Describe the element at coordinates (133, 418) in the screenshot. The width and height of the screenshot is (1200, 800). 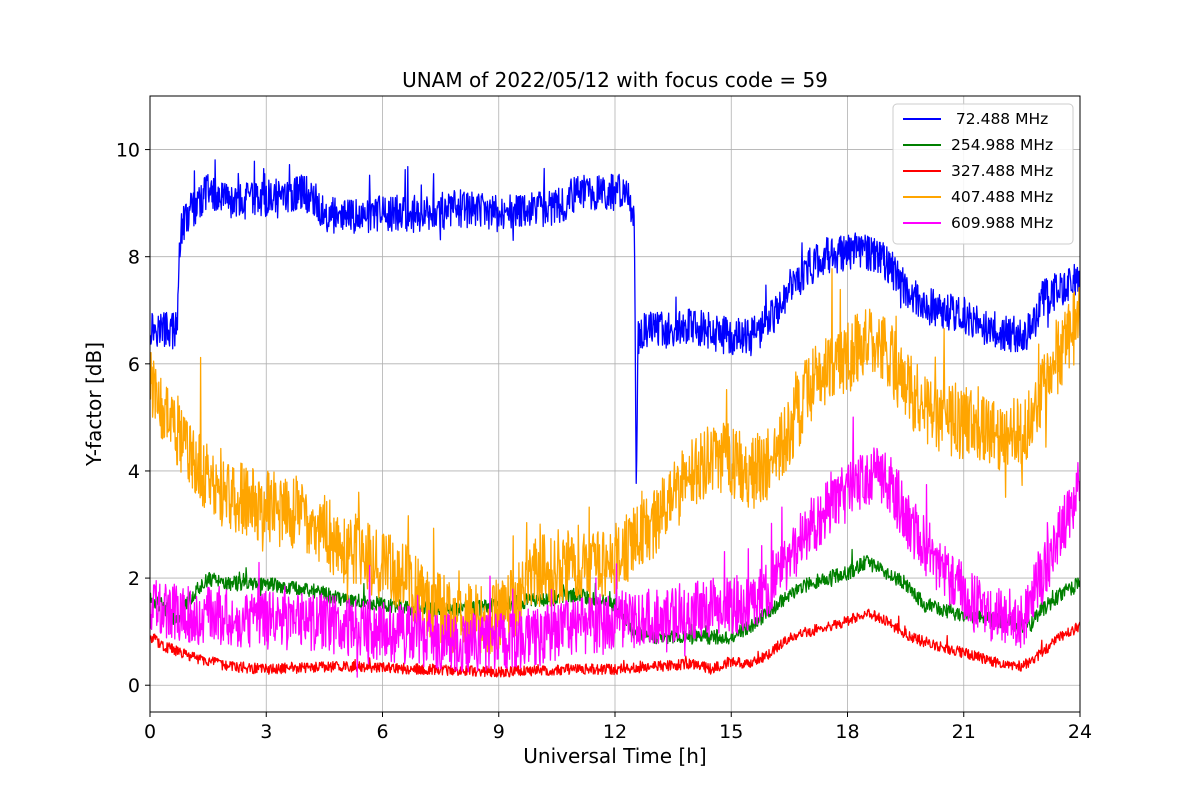
I see `y-axis: 0 2 4 6 8 10` at that location.